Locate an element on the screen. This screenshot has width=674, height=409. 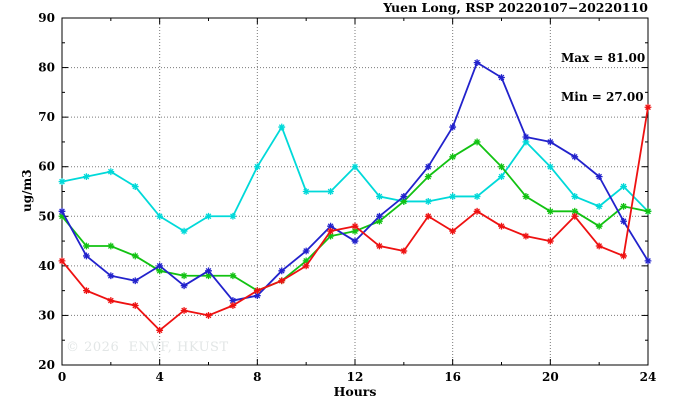
chart-title: Yuen Long, RSP 20220107−20220110 is located at coordinates (515, 7).